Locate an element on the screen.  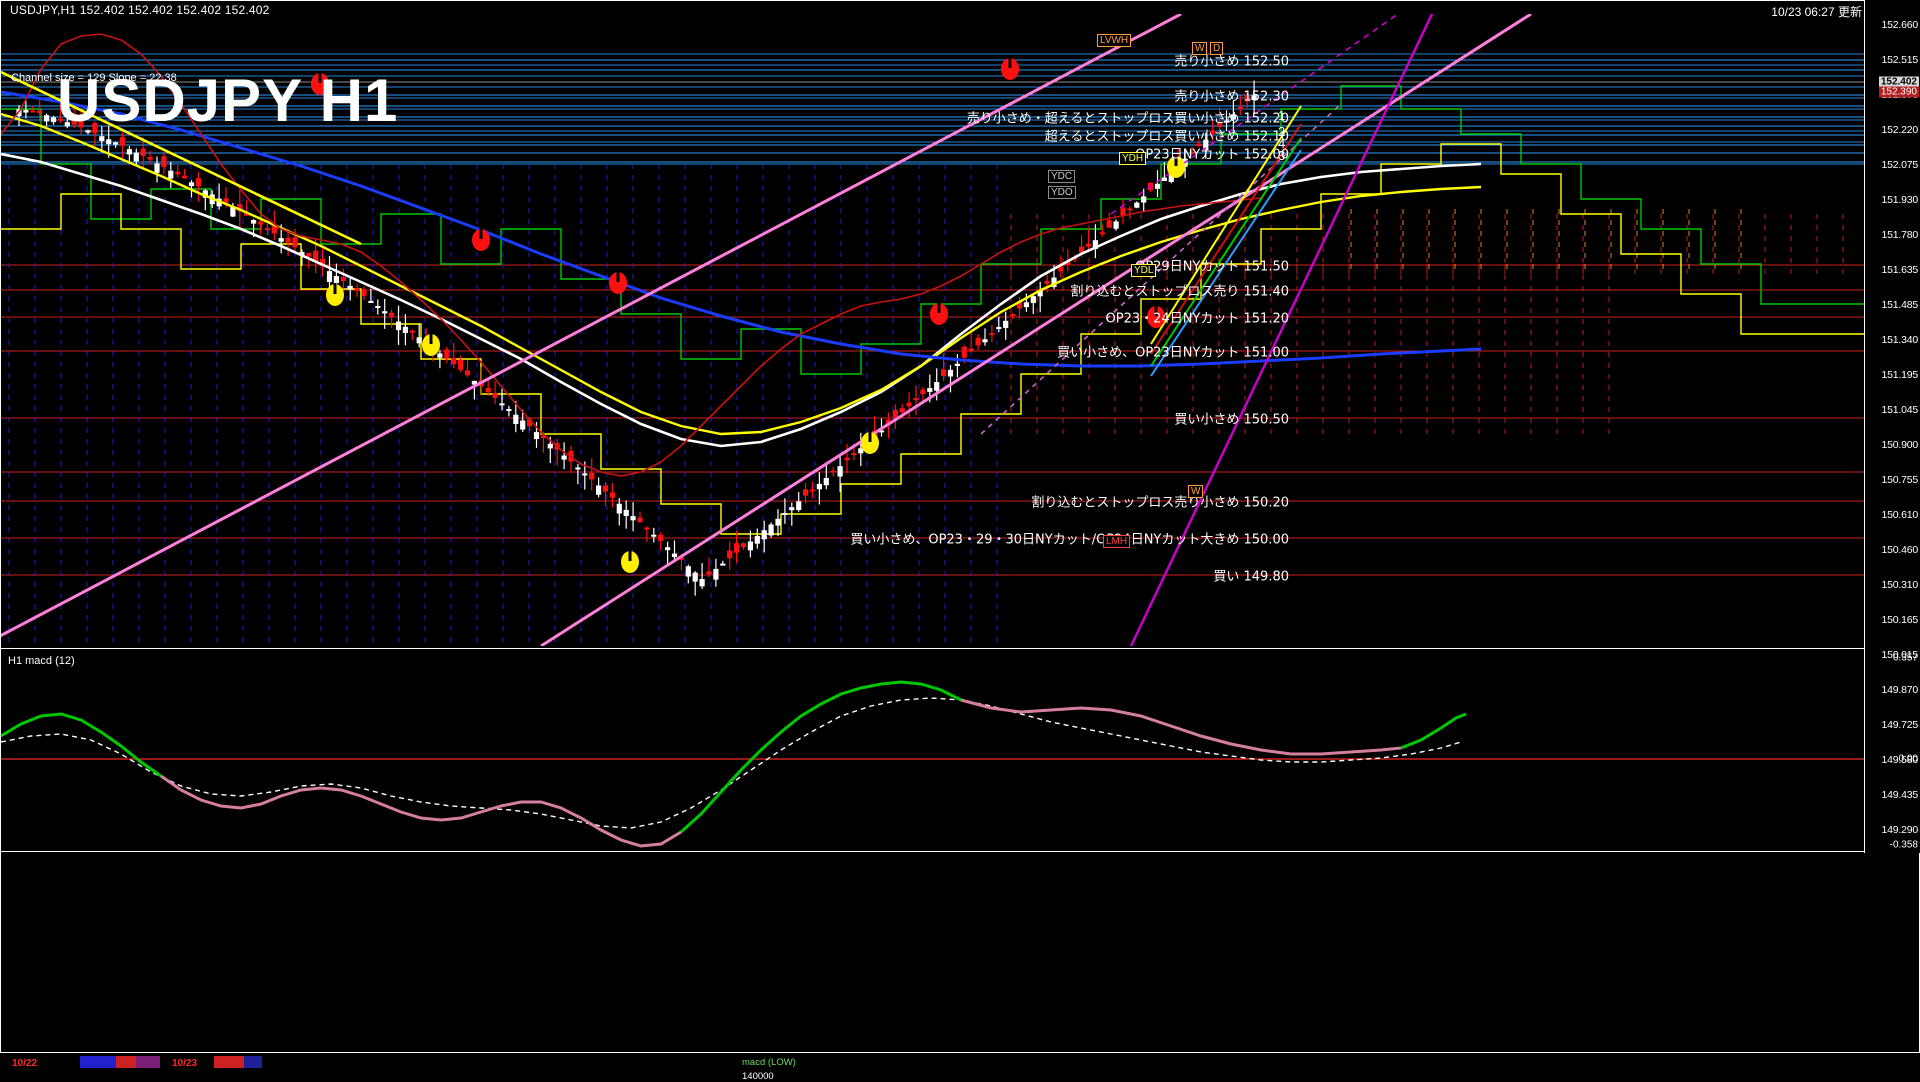
price-level-annotation: OP29日NYカット 151.50 is located at coordinates (1212, 267).